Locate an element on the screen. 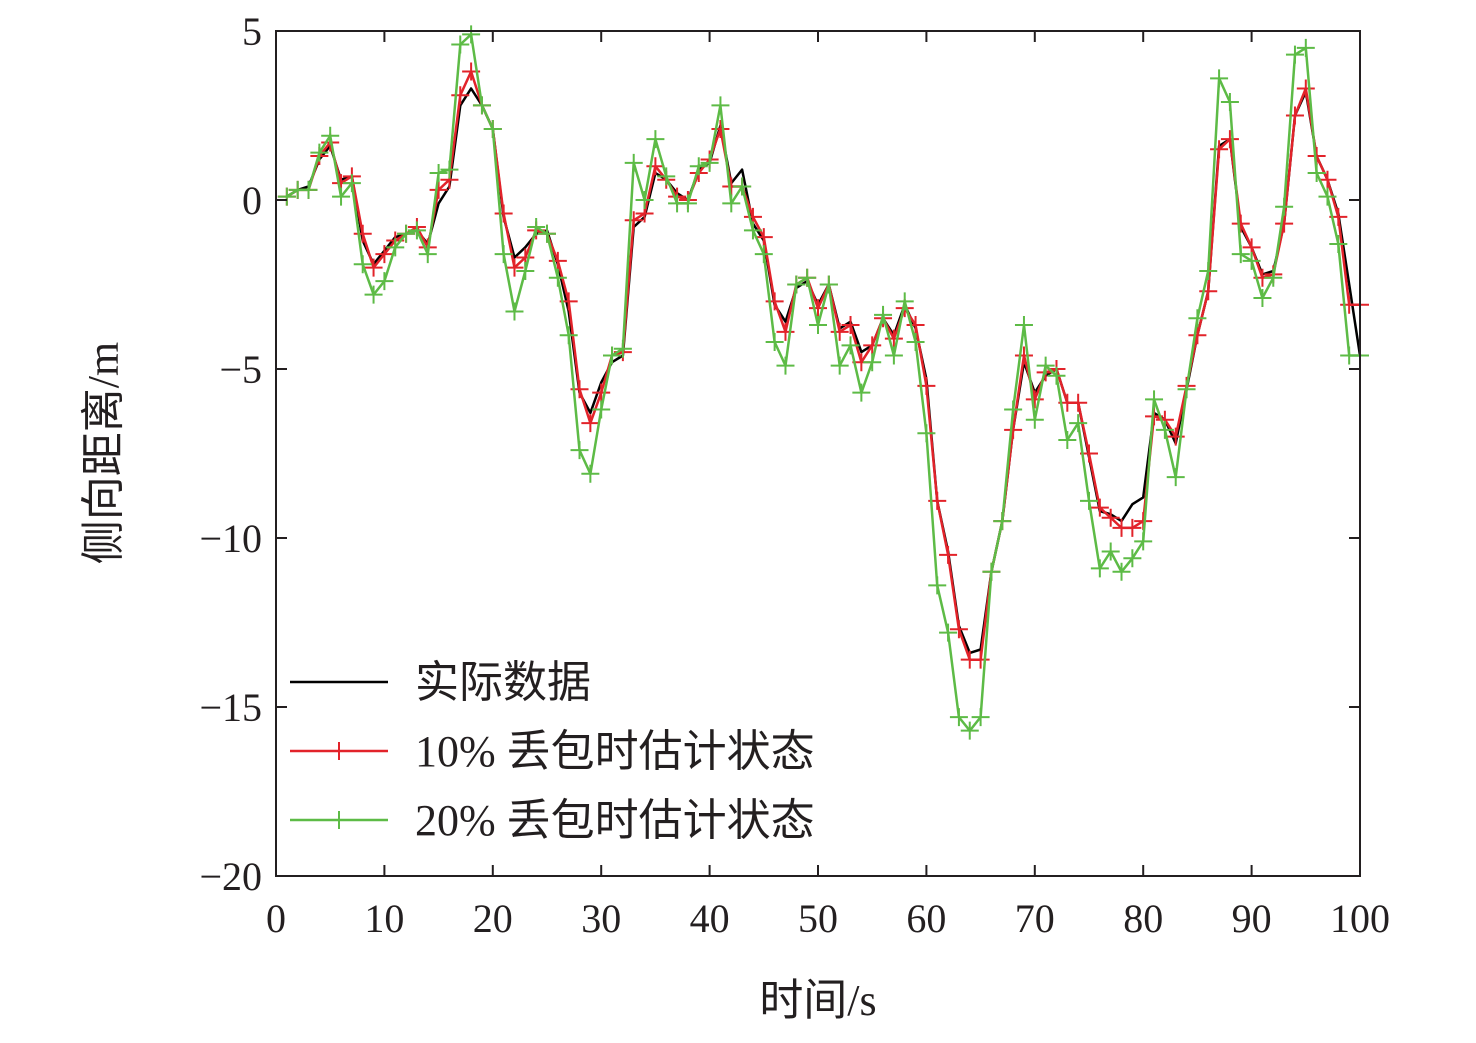 The image size is (1476, 1043). x-tick-label: 80 is located at coordinates (1143, 918).